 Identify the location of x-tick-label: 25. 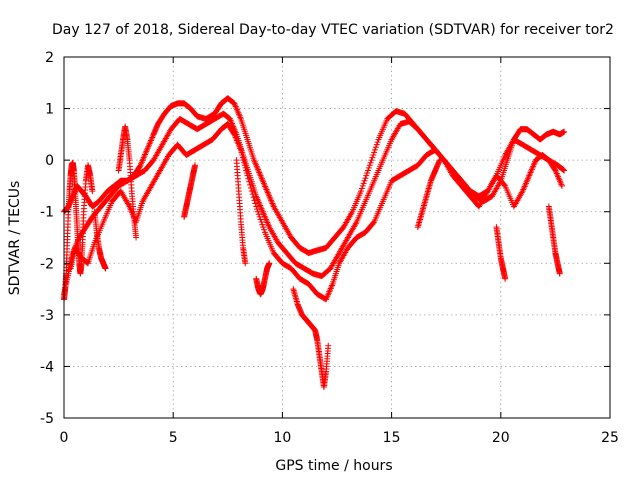
(610, 438).